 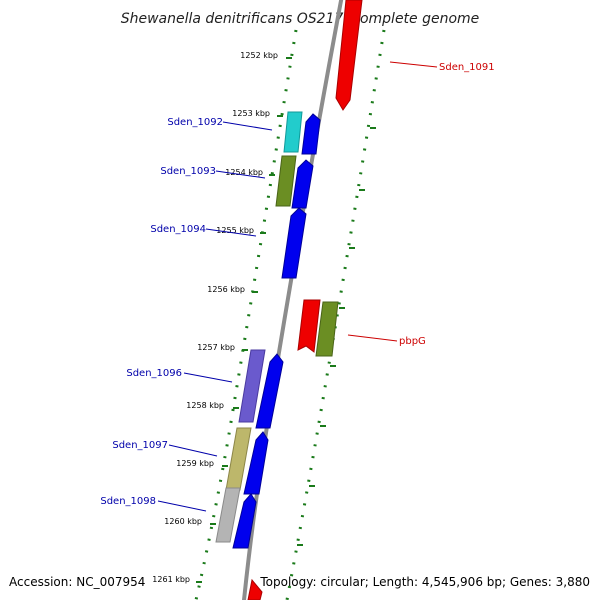 What do you see at coordinates (226, 289) in the screenshot?
I see `ruler-label: 1256 kbp` at bounding box center [226, 289].